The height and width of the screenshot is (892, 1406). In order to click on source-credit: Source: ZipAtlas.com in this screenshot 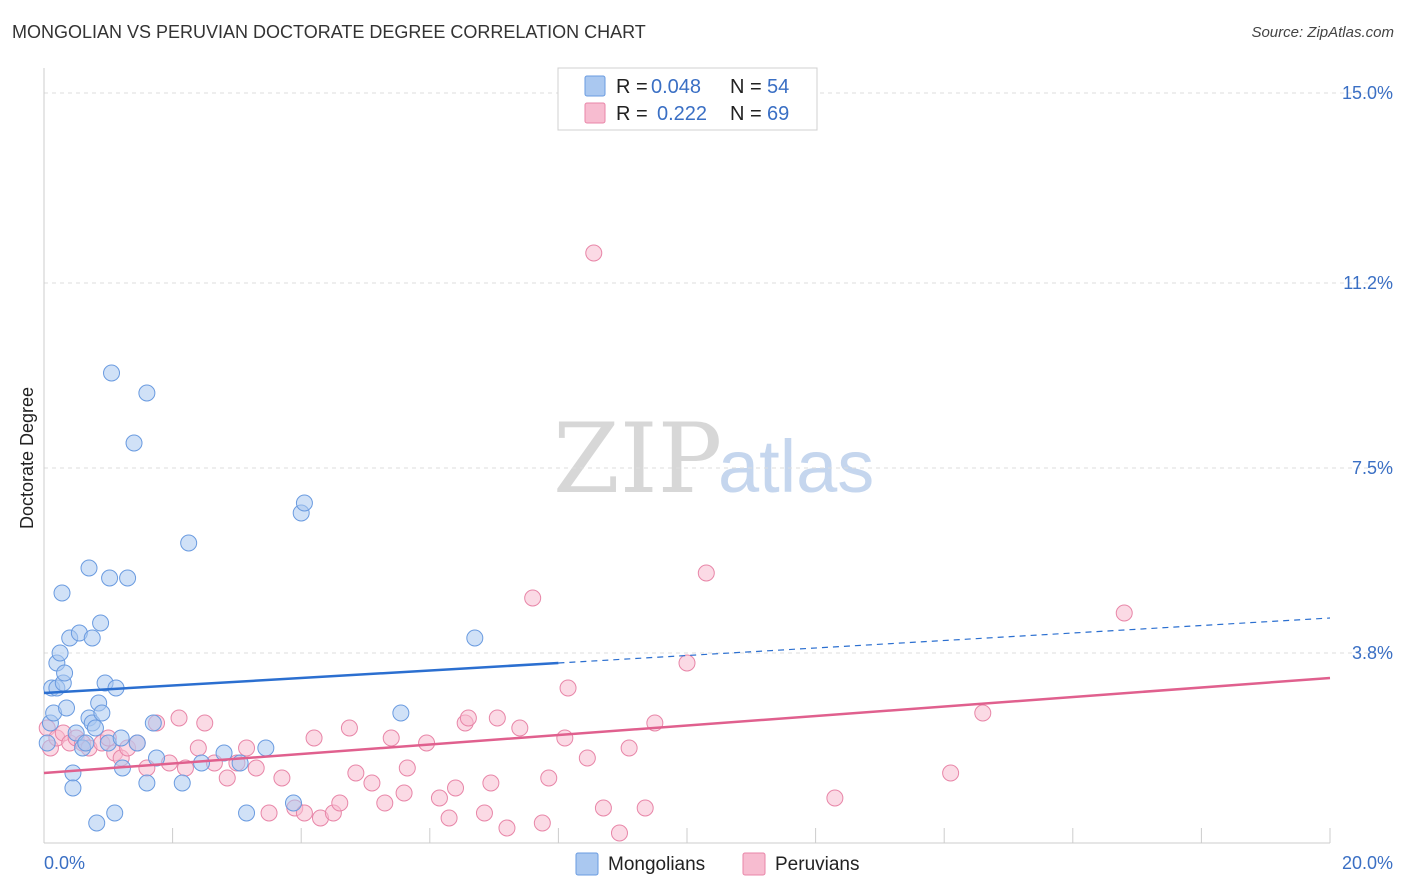, I will do `click(1322, 32)`.